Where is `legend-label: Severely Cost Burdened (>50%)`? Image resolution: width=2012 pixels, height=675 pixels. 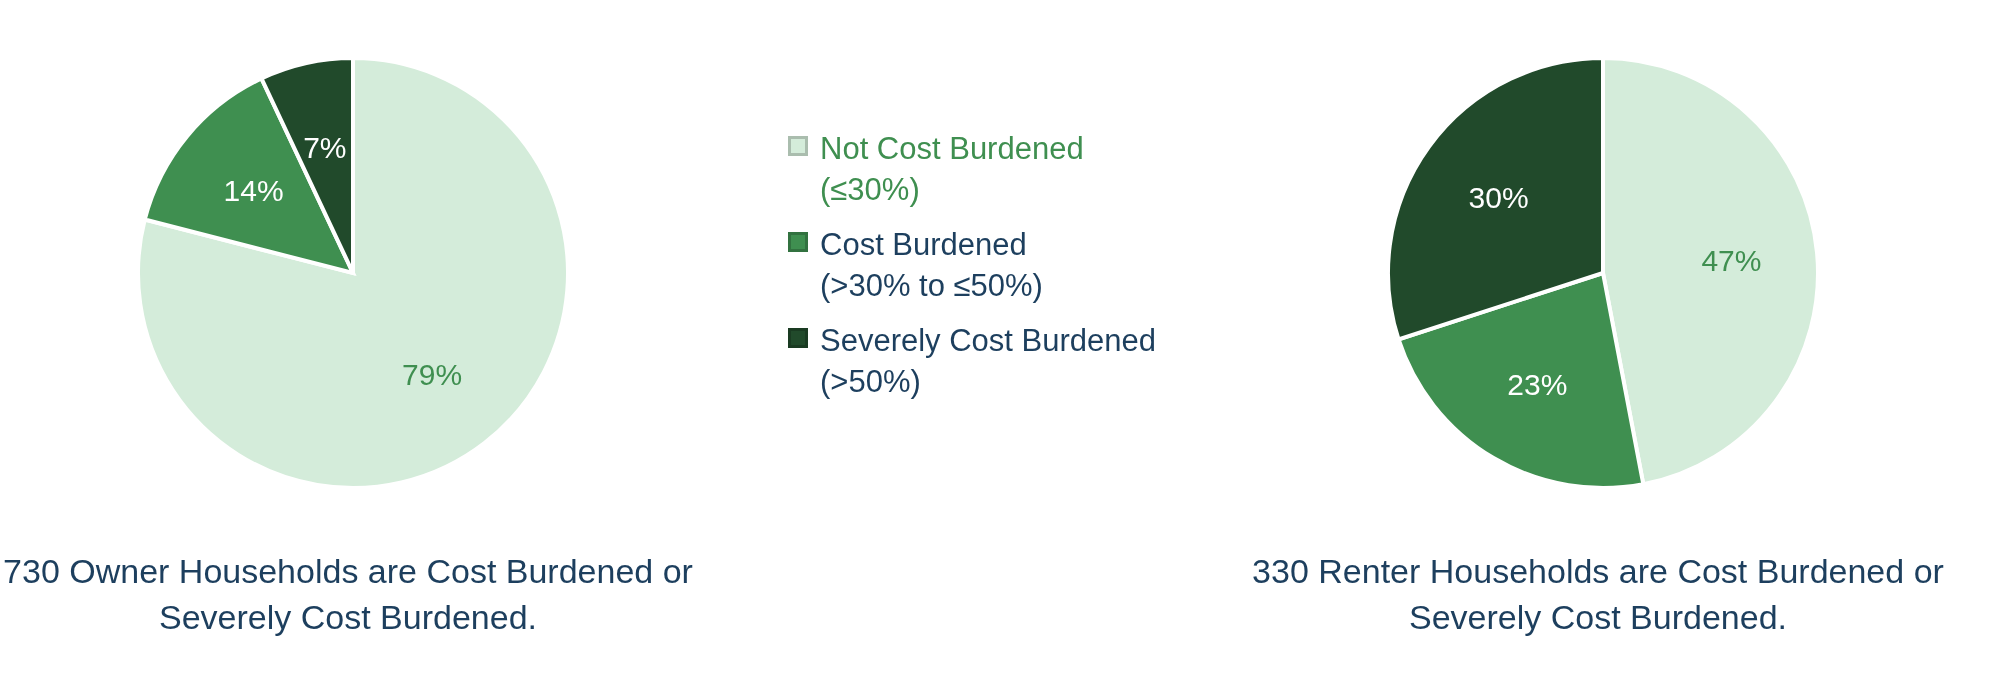 legend-label: Severely Cost Burdened (>50%) is located at coordinates (989, 361).